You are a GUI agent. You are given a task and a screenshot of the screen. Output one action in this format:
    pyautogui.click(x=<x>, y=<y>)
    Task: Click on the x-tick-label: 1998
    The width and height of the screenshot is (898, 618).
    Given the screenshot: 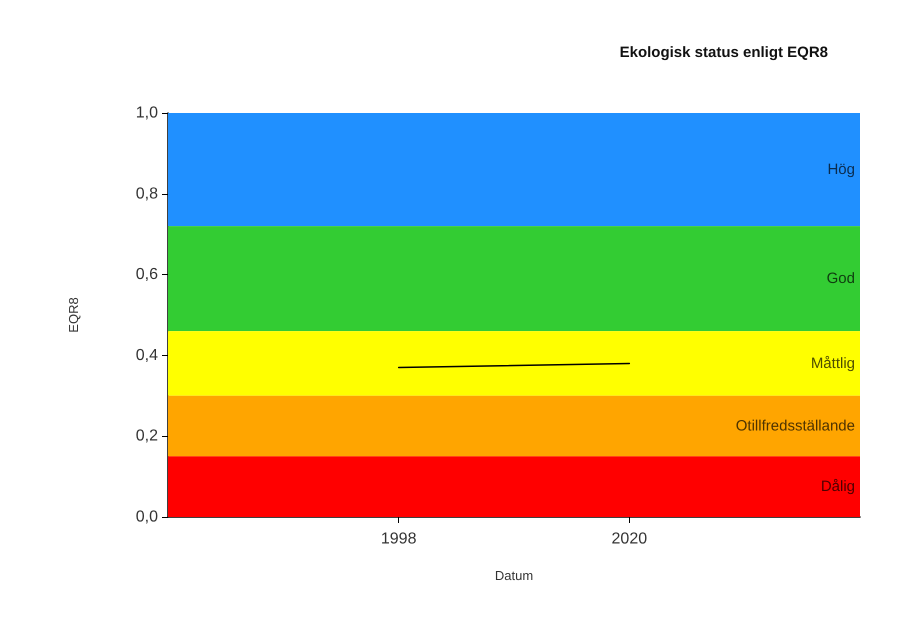 What is the action you would take?
    pyautogui.click(x=398, y=539)
    